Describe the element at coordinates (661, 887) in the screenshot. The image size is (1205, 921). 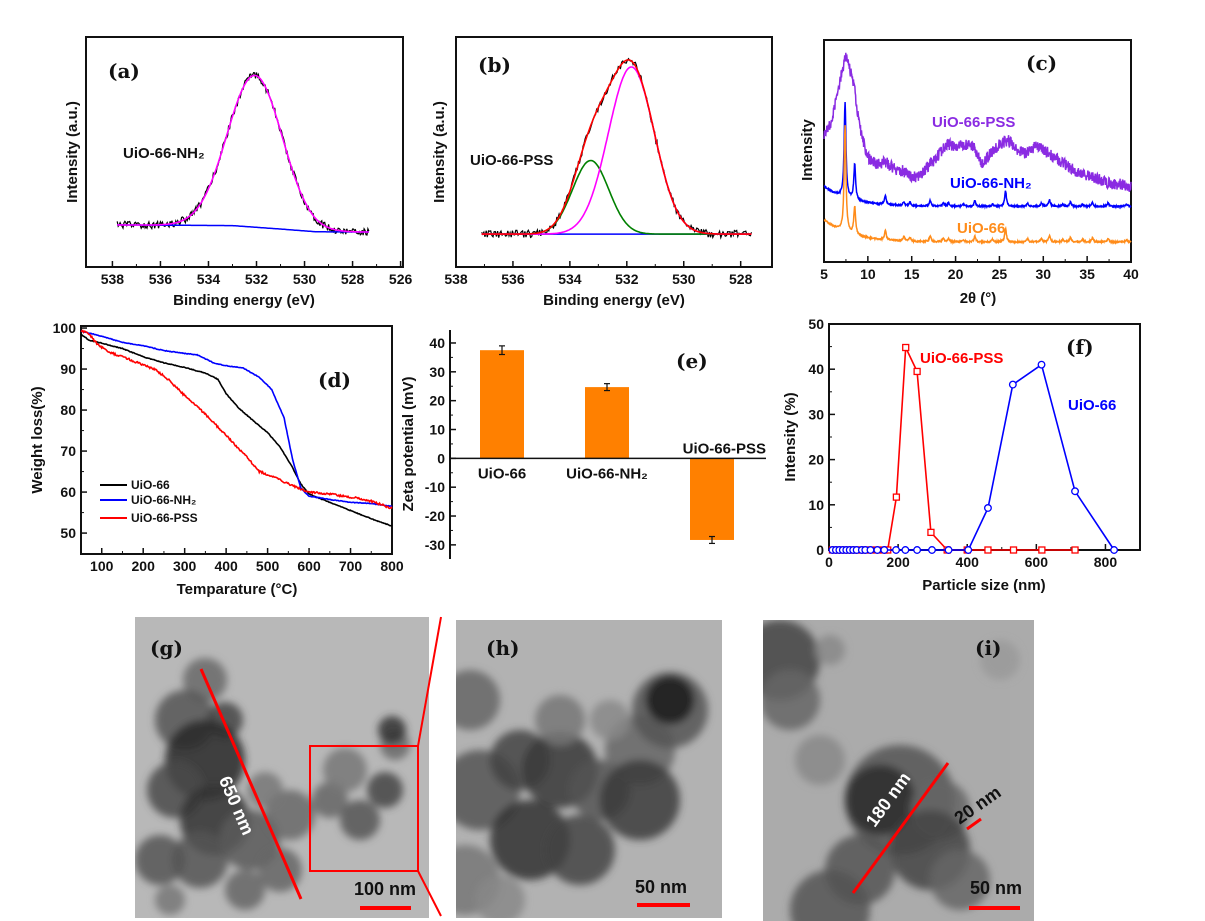
I see `scale-bar-label-h: 50 nm` at that location.